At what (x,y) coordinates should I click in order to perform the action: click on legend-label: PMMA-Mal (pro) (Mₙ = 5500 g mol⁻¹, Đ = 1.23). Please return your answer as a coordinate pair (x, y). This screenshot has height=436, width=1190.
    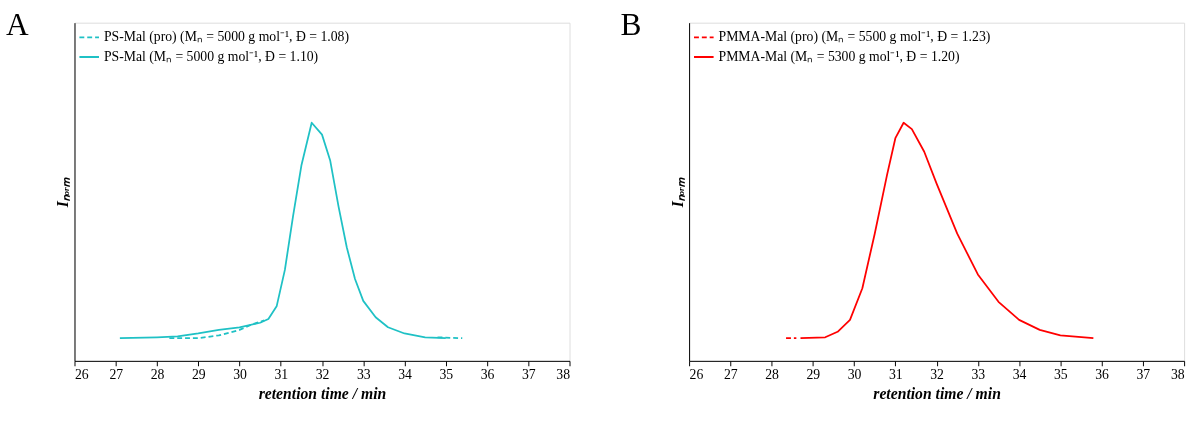
    Looking at the image, I should click on (854, 37).